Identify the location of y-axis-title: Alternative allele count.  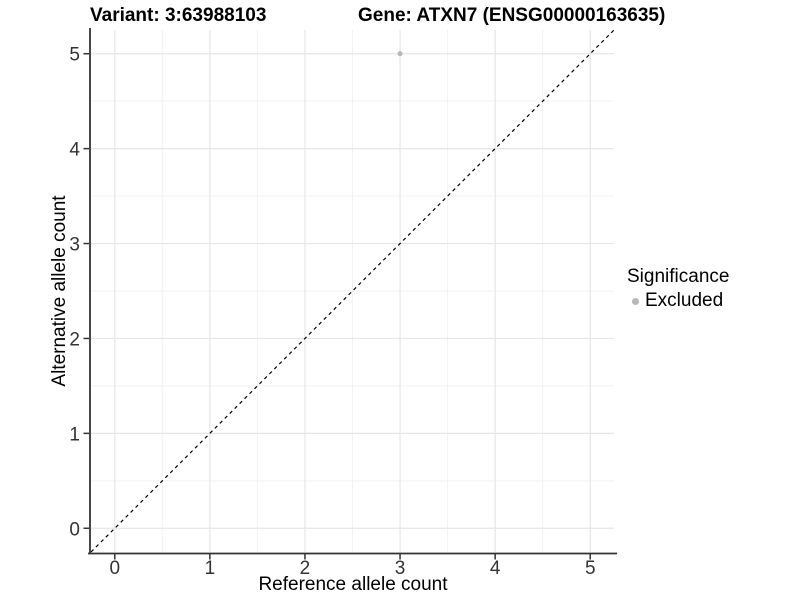
(59, 291).